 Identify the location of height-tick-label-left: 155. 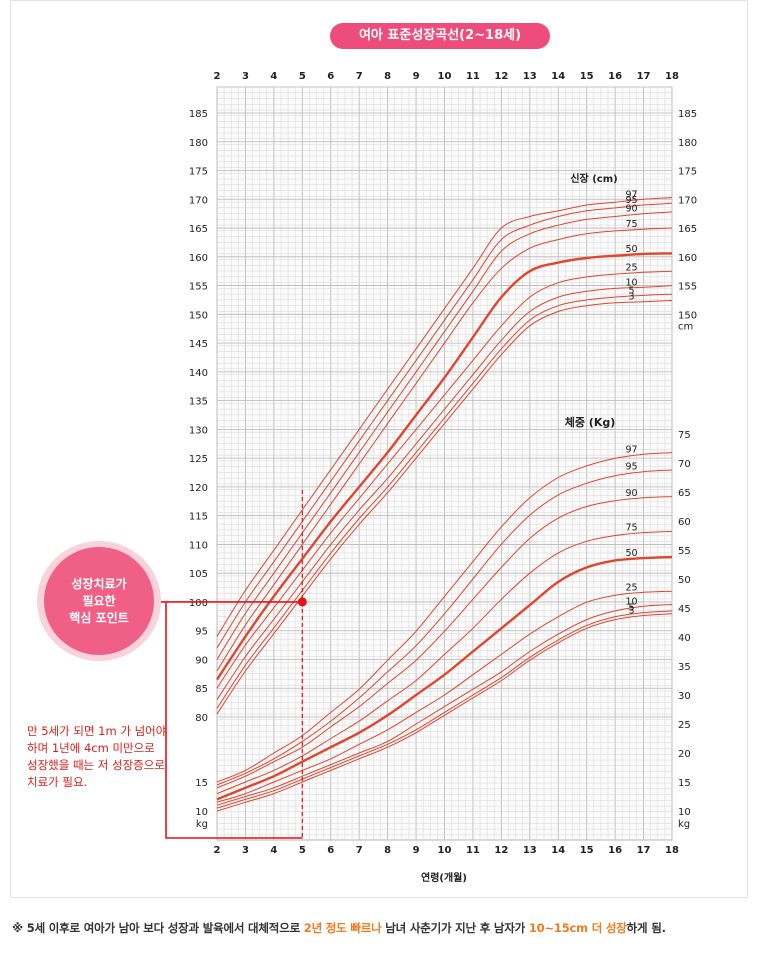
(198, 287).